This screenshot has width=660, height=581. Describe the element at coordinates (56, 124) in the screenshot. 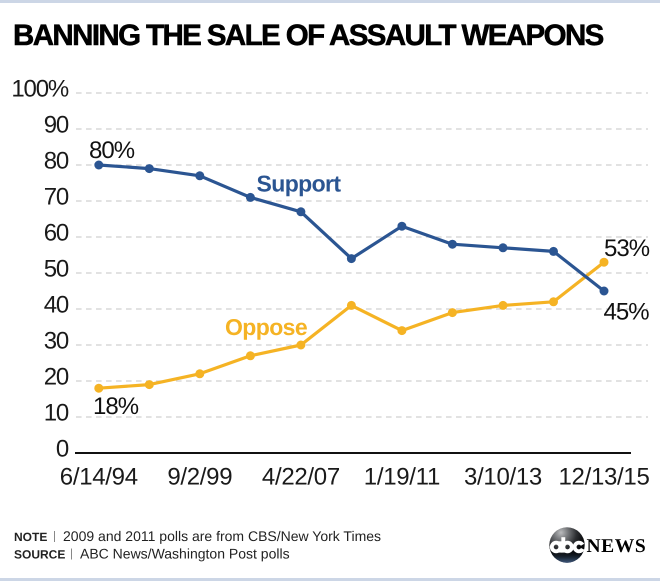

I see `svg-text: 90` at that location.